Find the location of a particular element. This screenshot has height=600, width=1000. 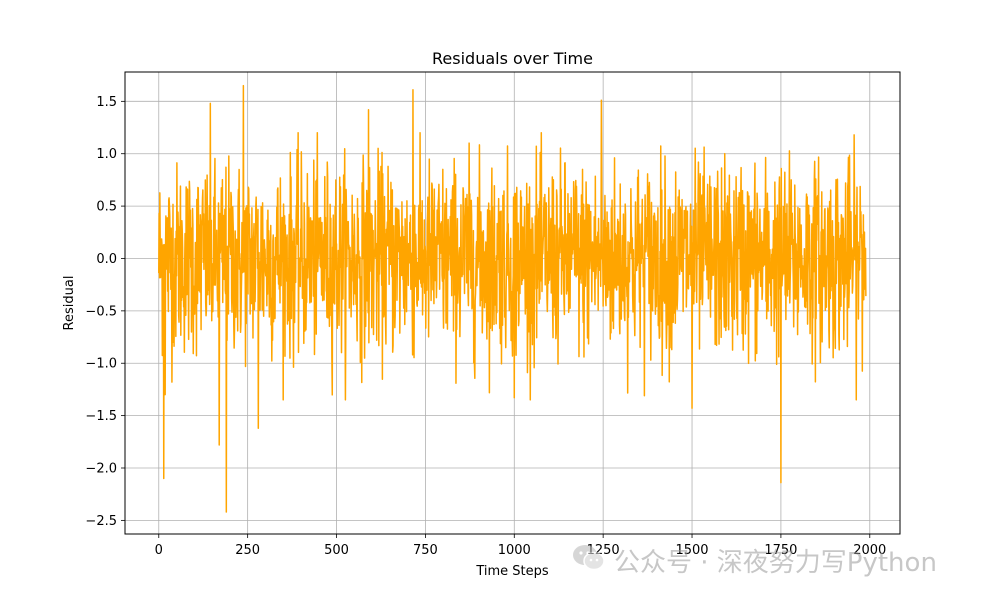

x-tick-label: 750 is located at coordinates (425, 550).